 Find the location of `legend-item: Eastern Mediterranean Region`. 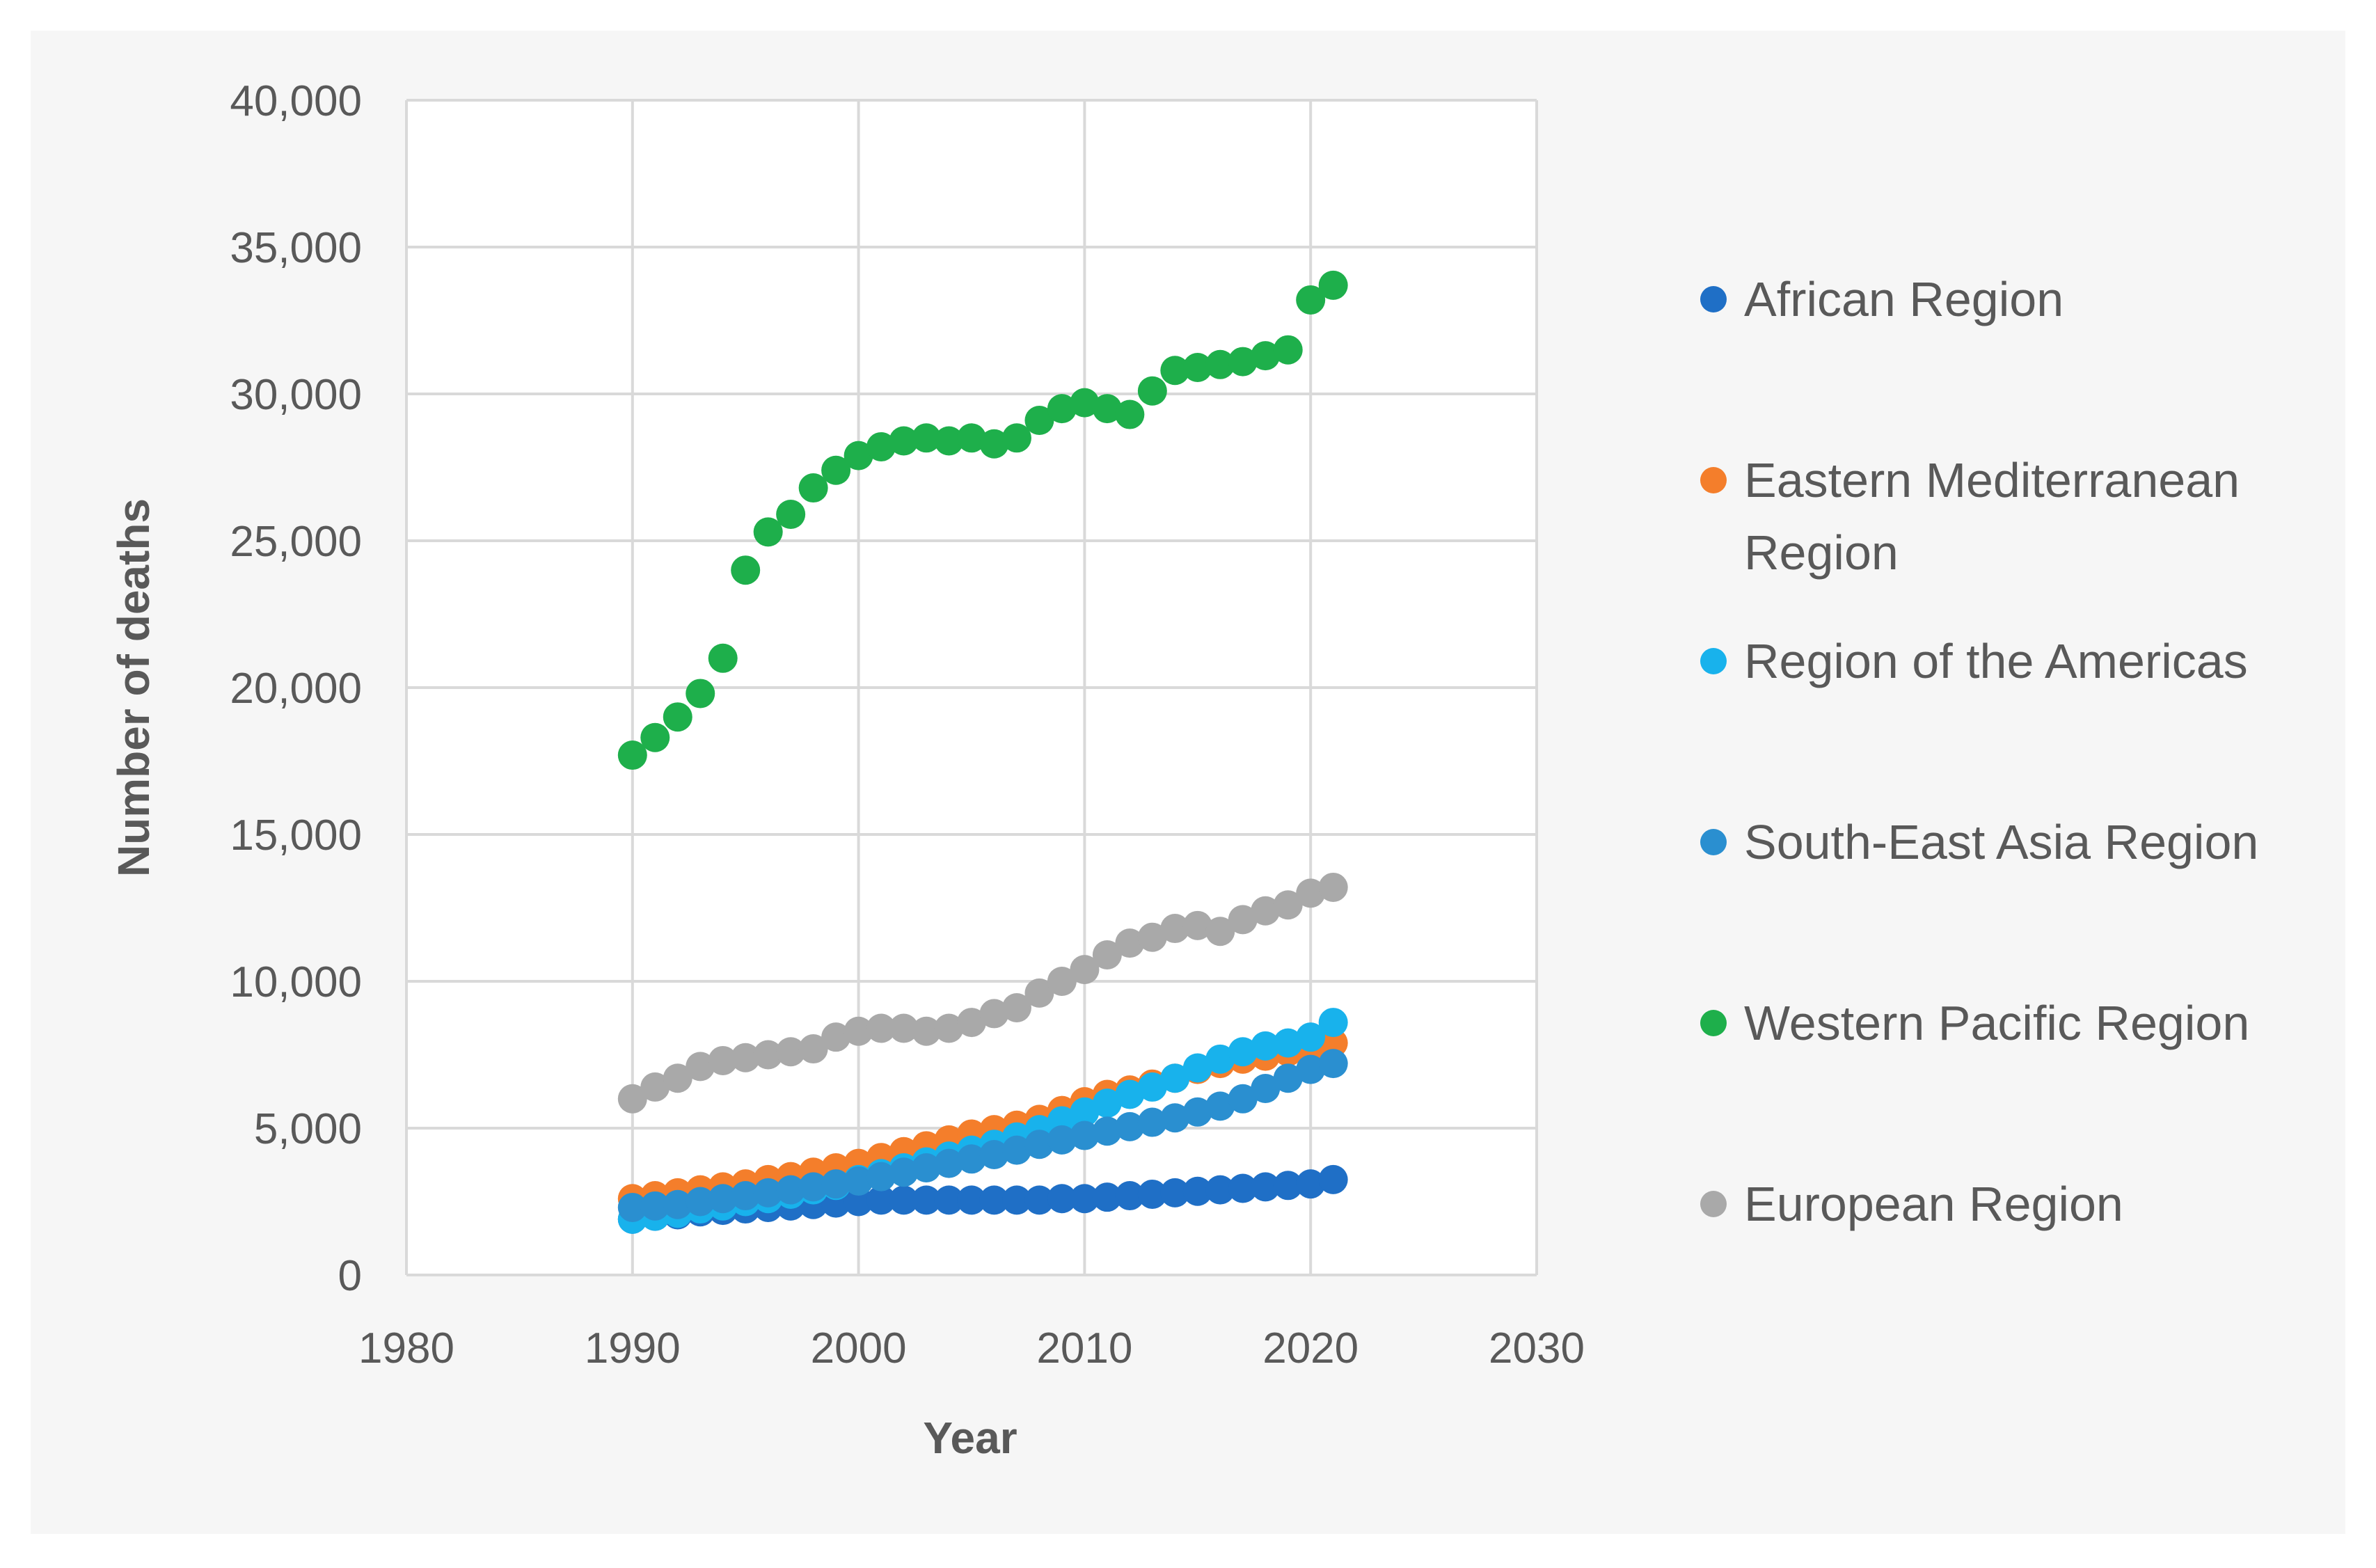

legend-item: Eastern Mediterranean Region is located at coordinates (1970, 516).